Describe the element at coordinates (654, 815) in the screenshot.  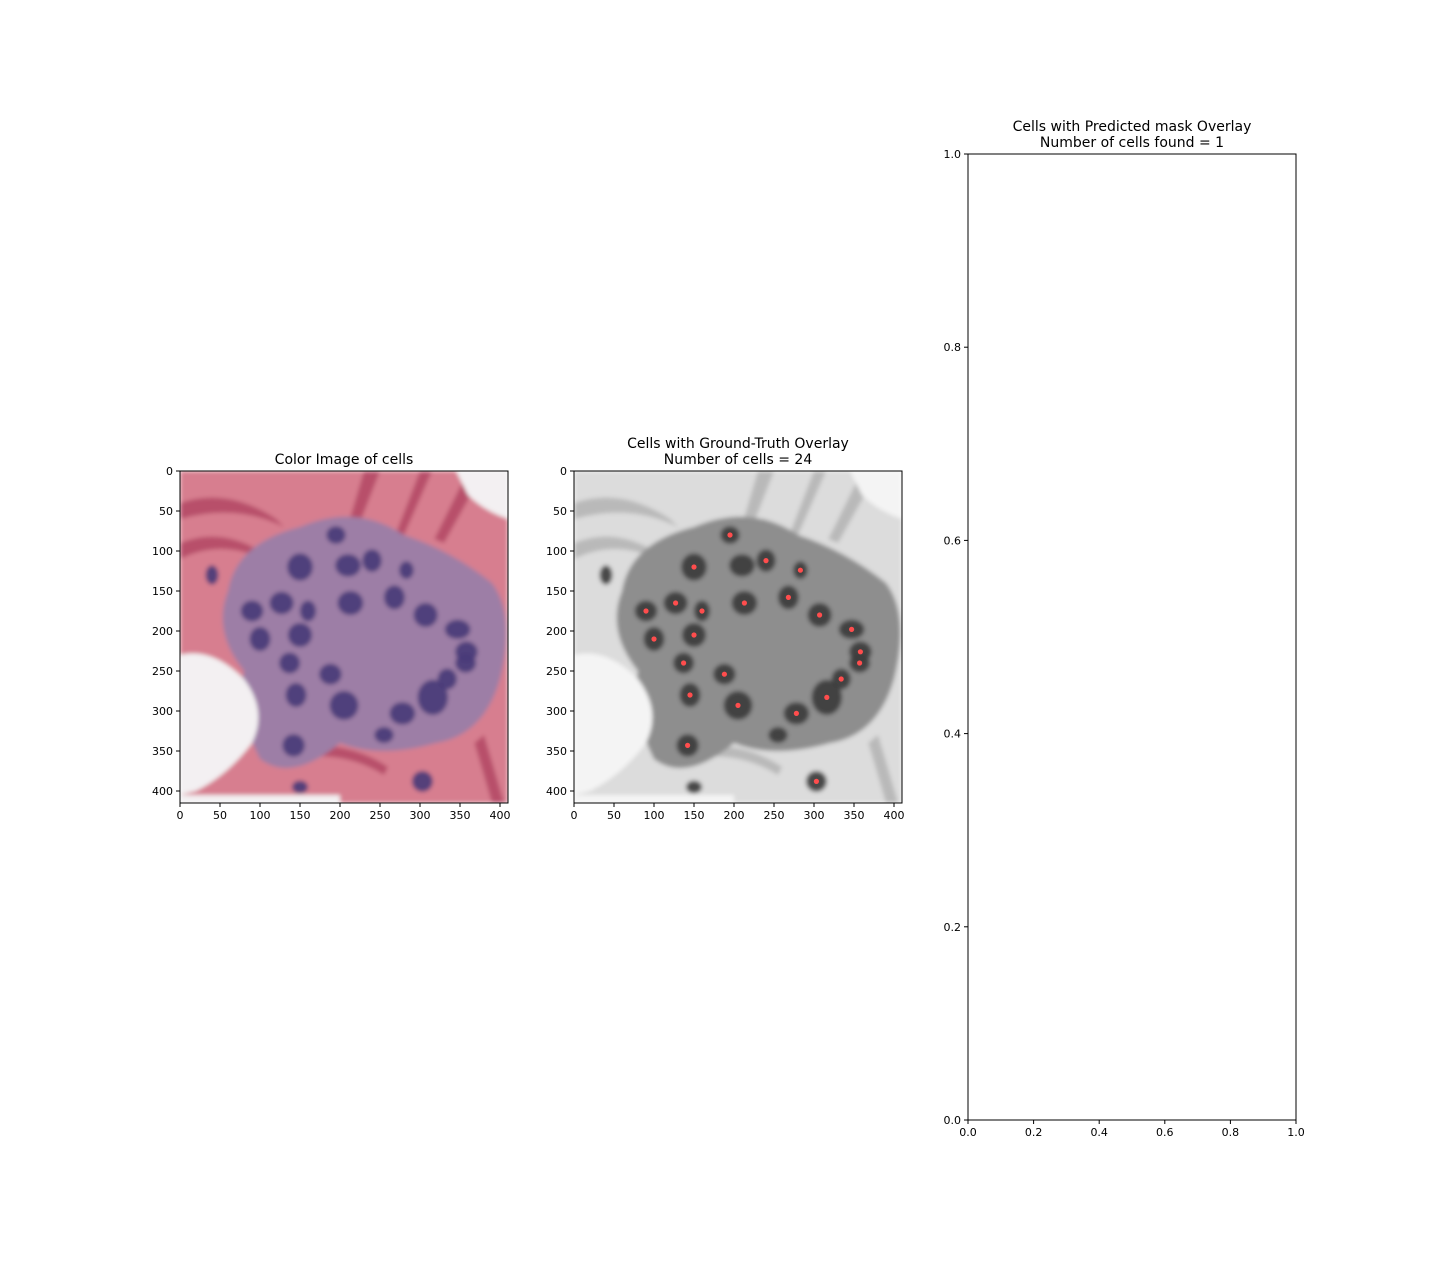
I see `panel2-xtick-label: 100` at that location.